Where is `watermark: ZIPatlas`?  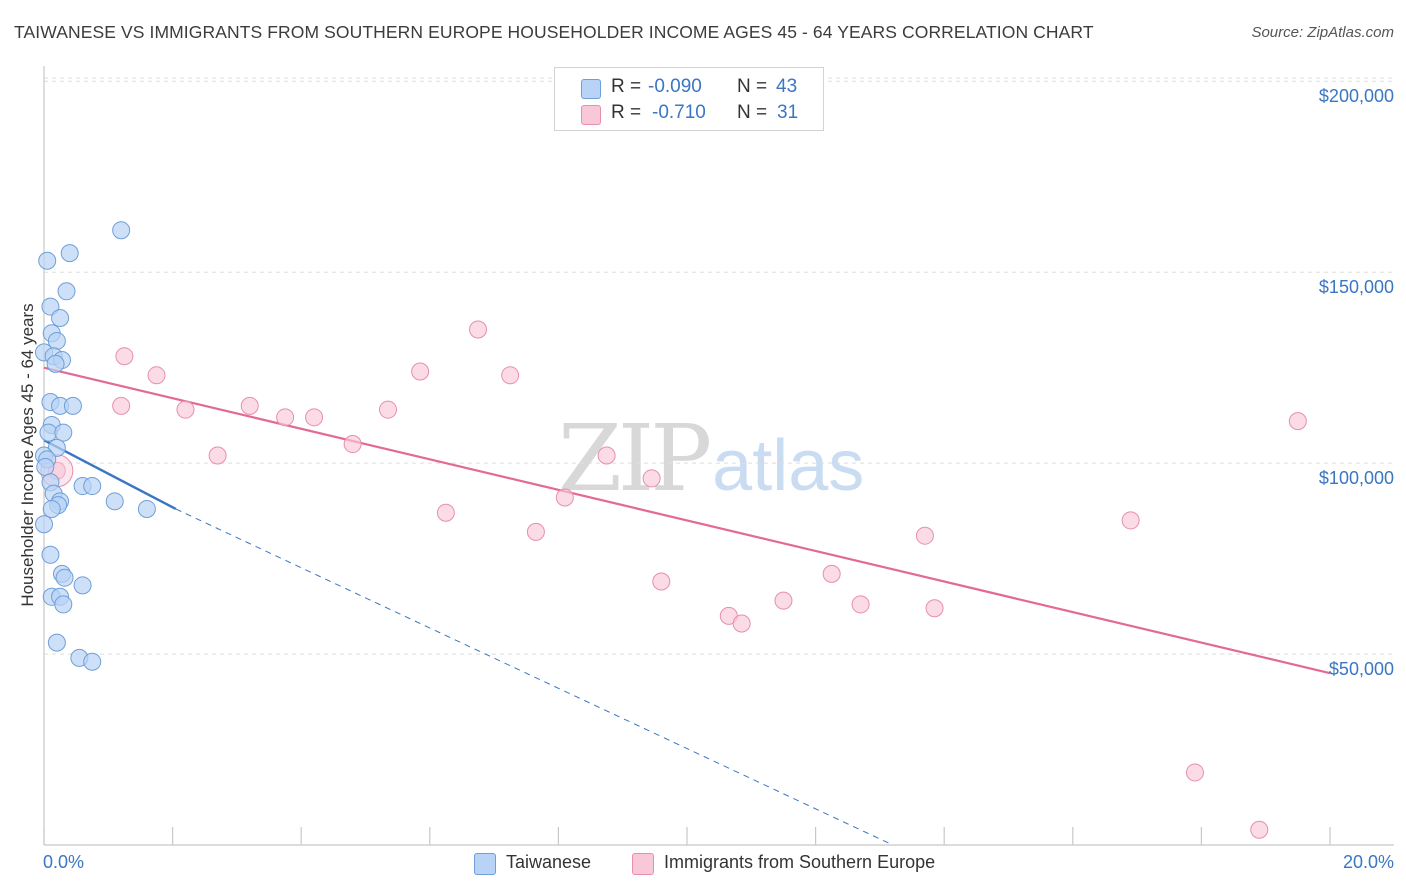
watermark: ZIPatlas is located at coordinates (711, 458).